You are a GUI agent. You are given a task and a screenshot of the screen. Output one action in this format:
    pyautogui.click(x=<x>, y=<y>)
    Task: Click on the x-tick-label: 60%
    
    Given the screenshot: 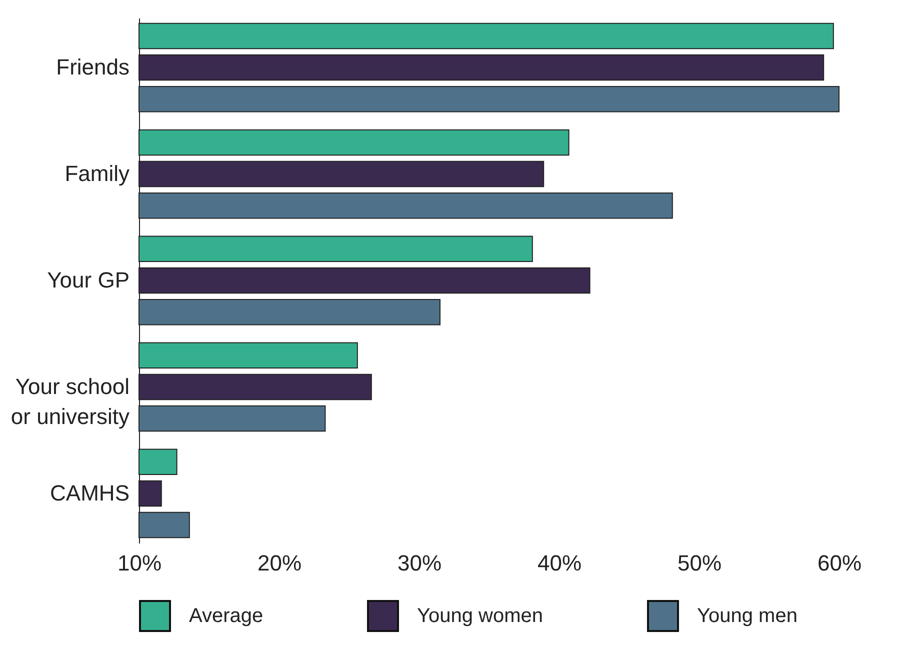 What is the action you would take?
    pyautogui.click(x=839, y=563)
    